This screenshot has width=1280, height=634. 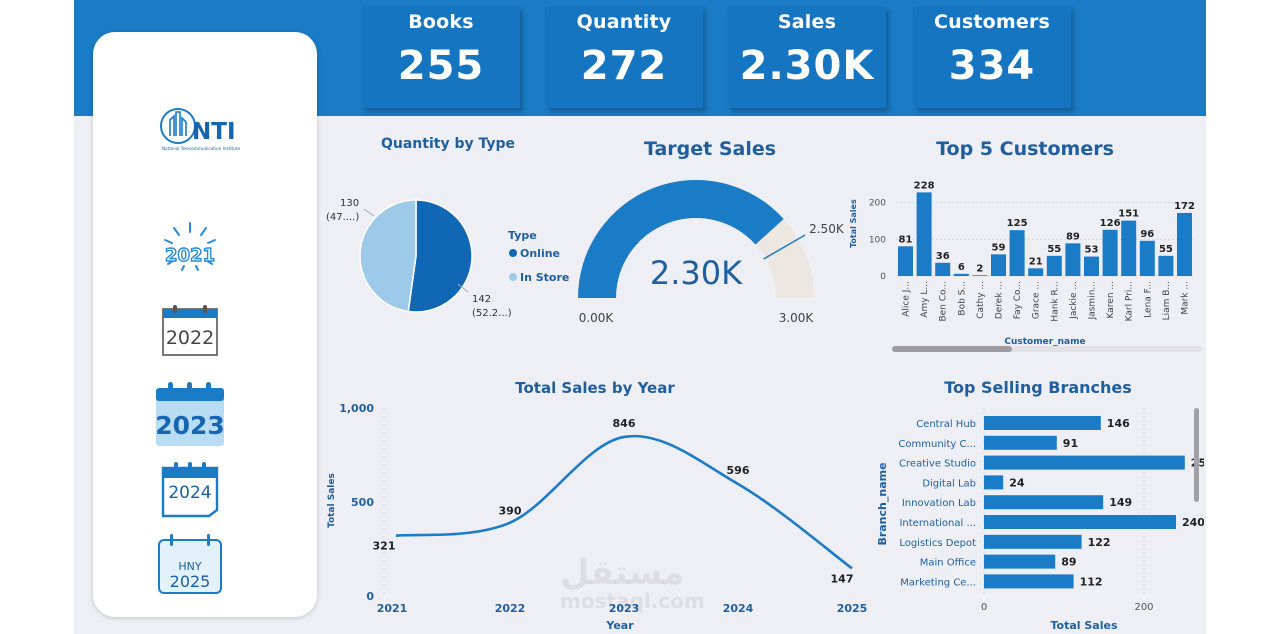 I want to click on gauge-chart: 2.50K 2.30K 0.00K 3.00K, so click(x=711, y=252).